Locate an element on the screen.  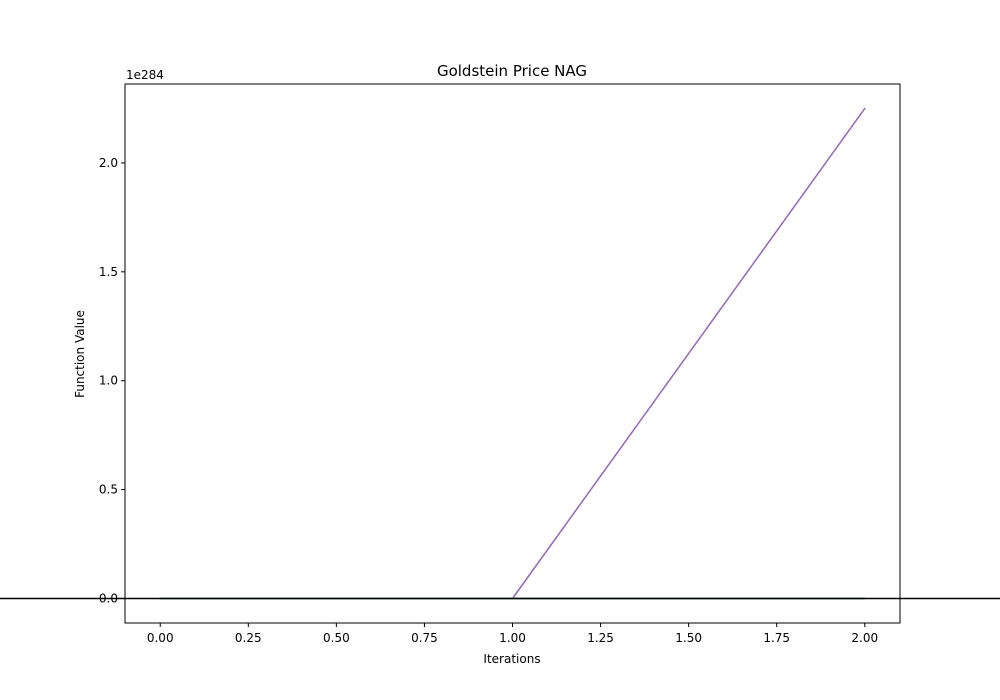
x-tick-label: 0.25 is located at coordinates (248, 638).